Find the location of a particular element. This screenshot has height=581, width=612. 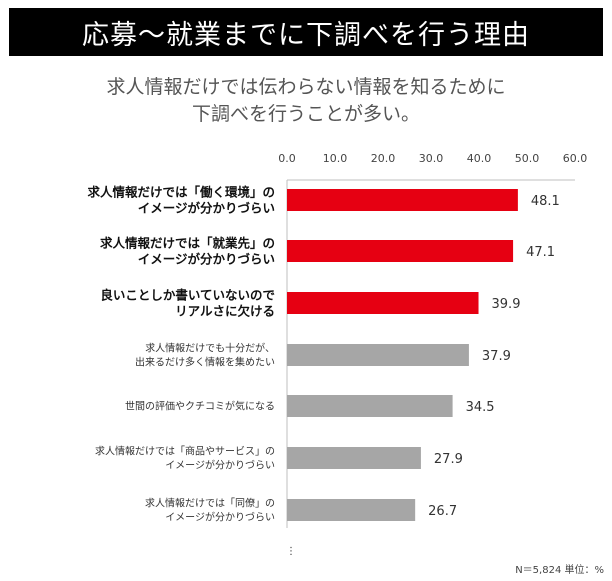

x-tick-label: 50.0 is located at coordinates (527, 158).